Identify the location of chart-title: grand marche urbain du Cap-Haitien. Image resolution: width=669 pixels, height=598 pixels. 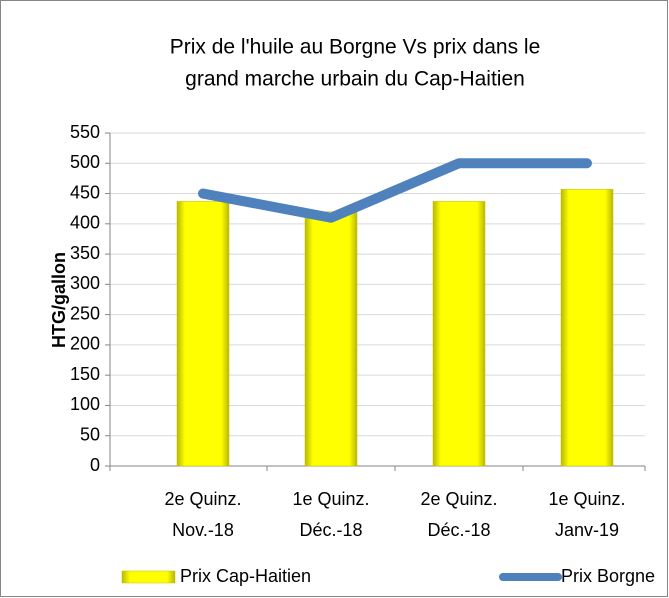
(355, 79).